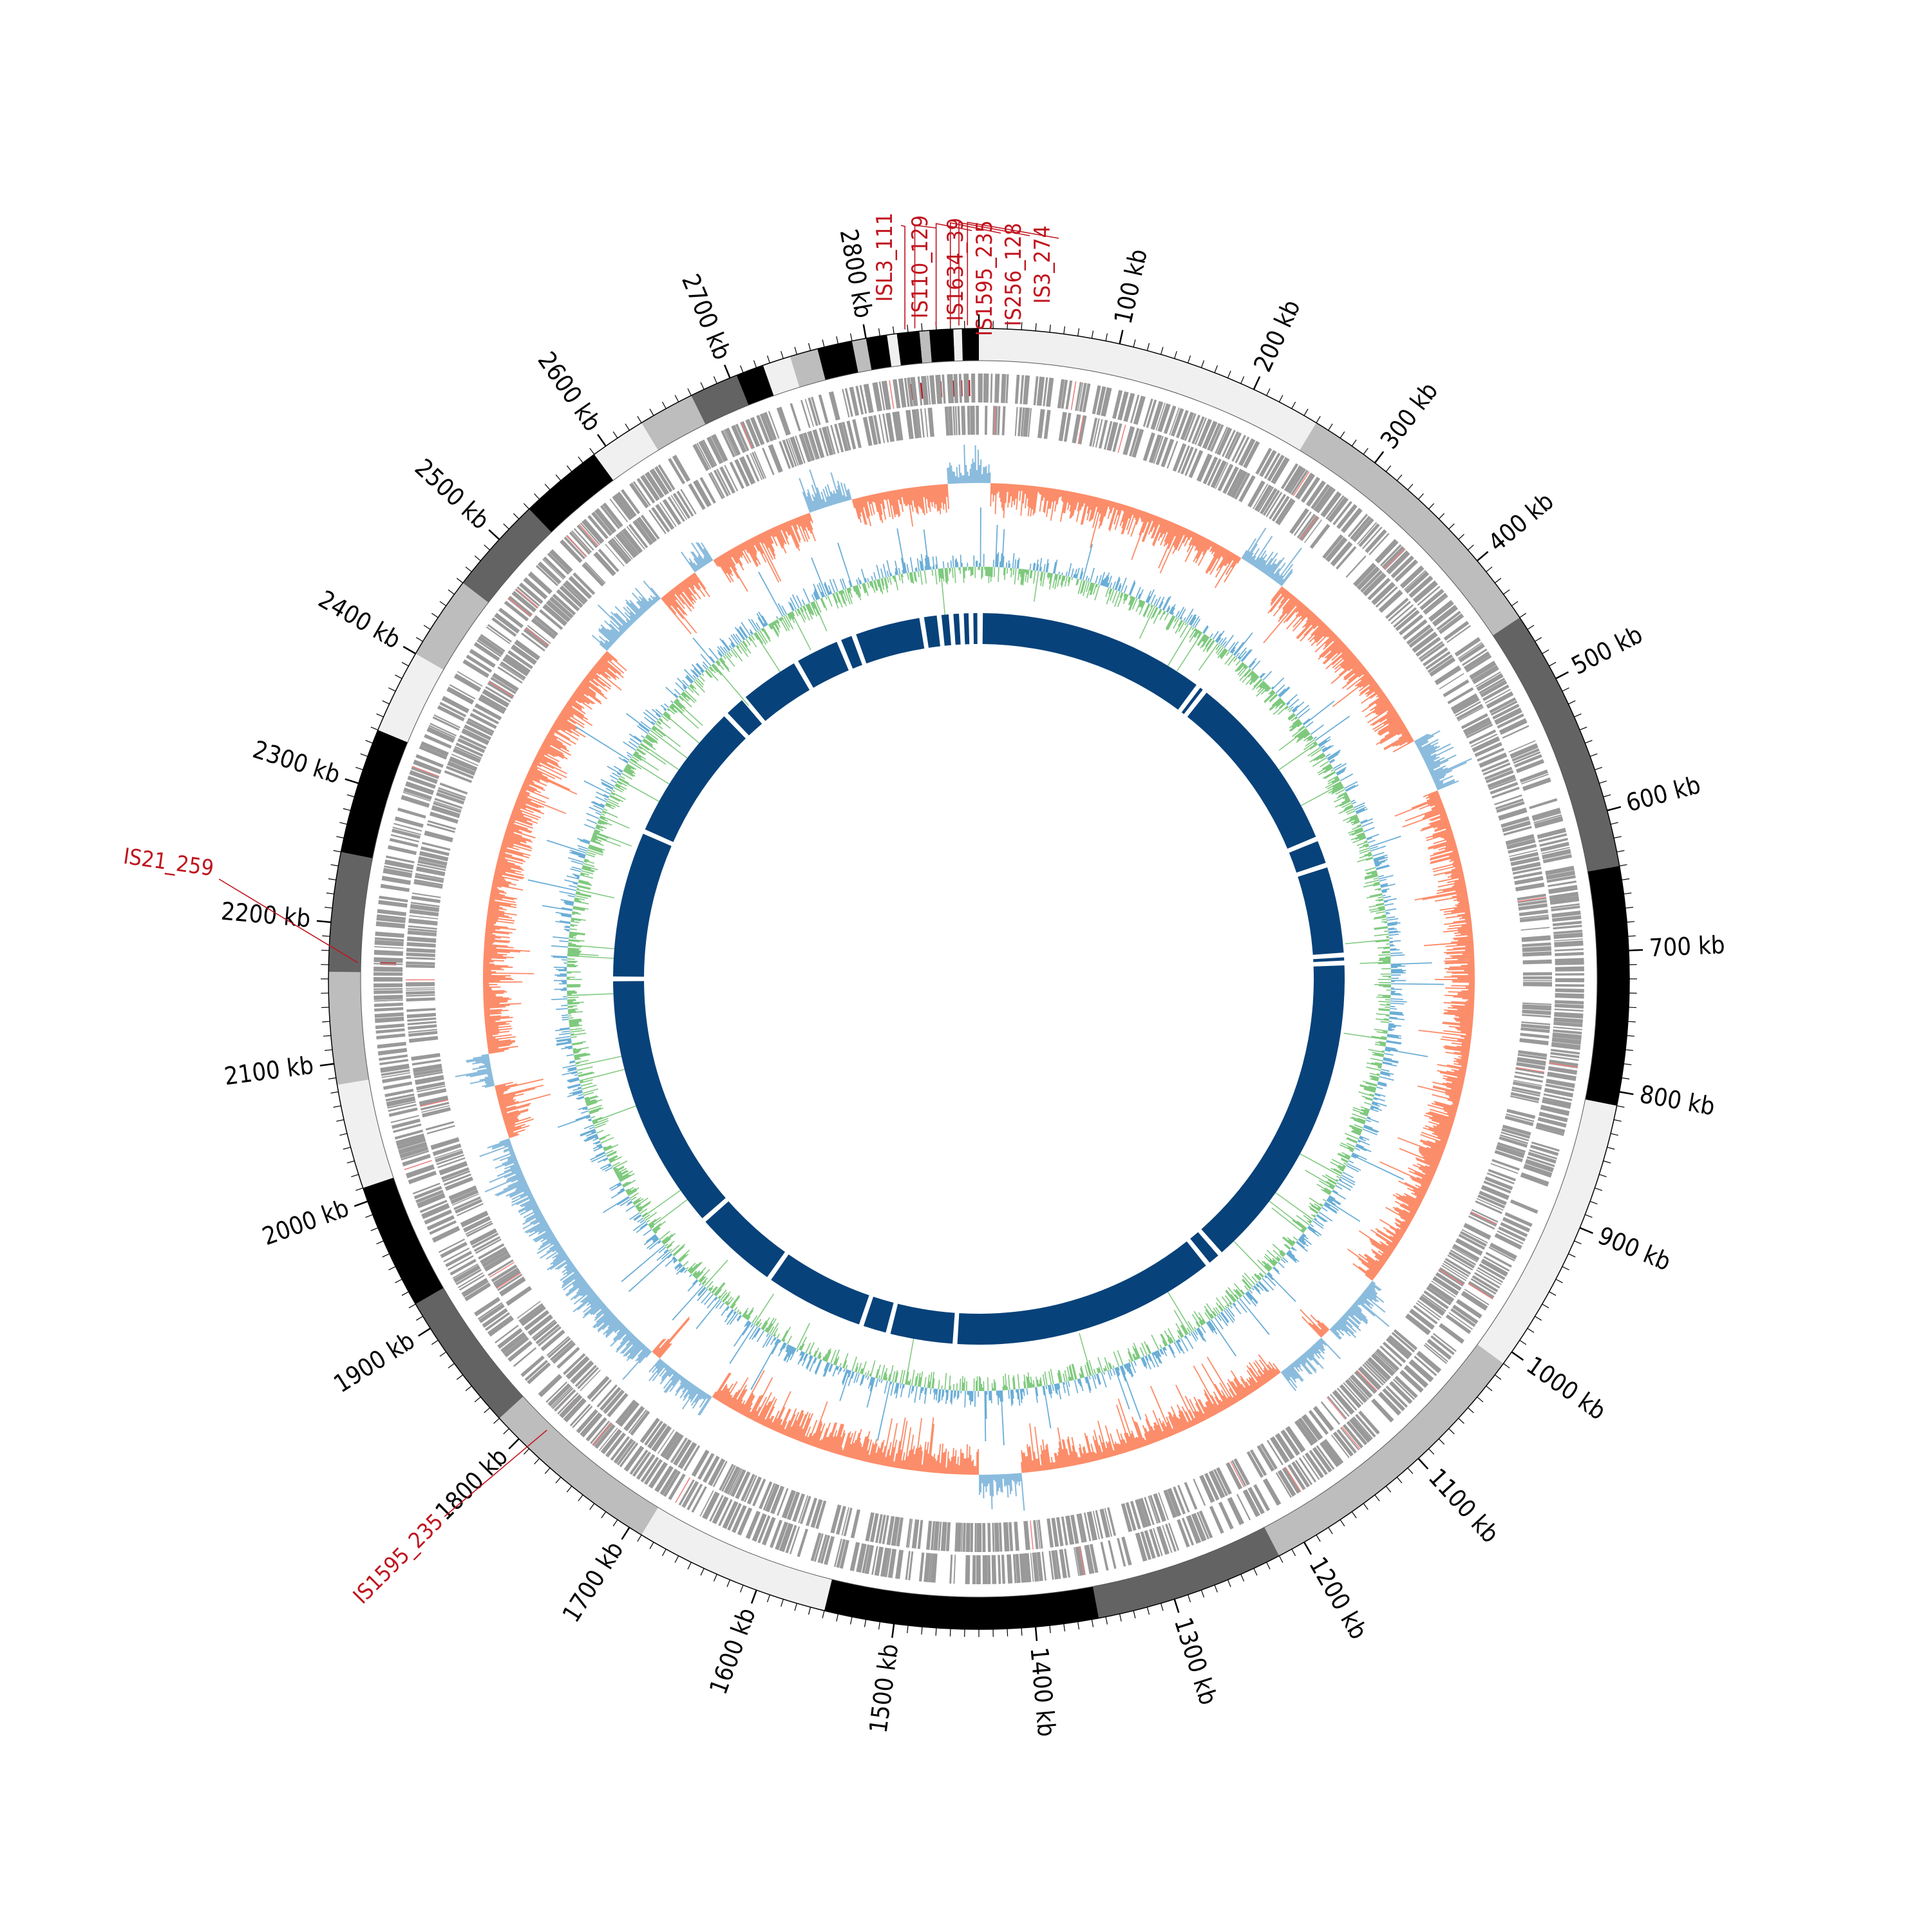 The width and height of the screenshot is (1932, 1932). I want to click on tick-label: 2300 kb, so click(296, 762).